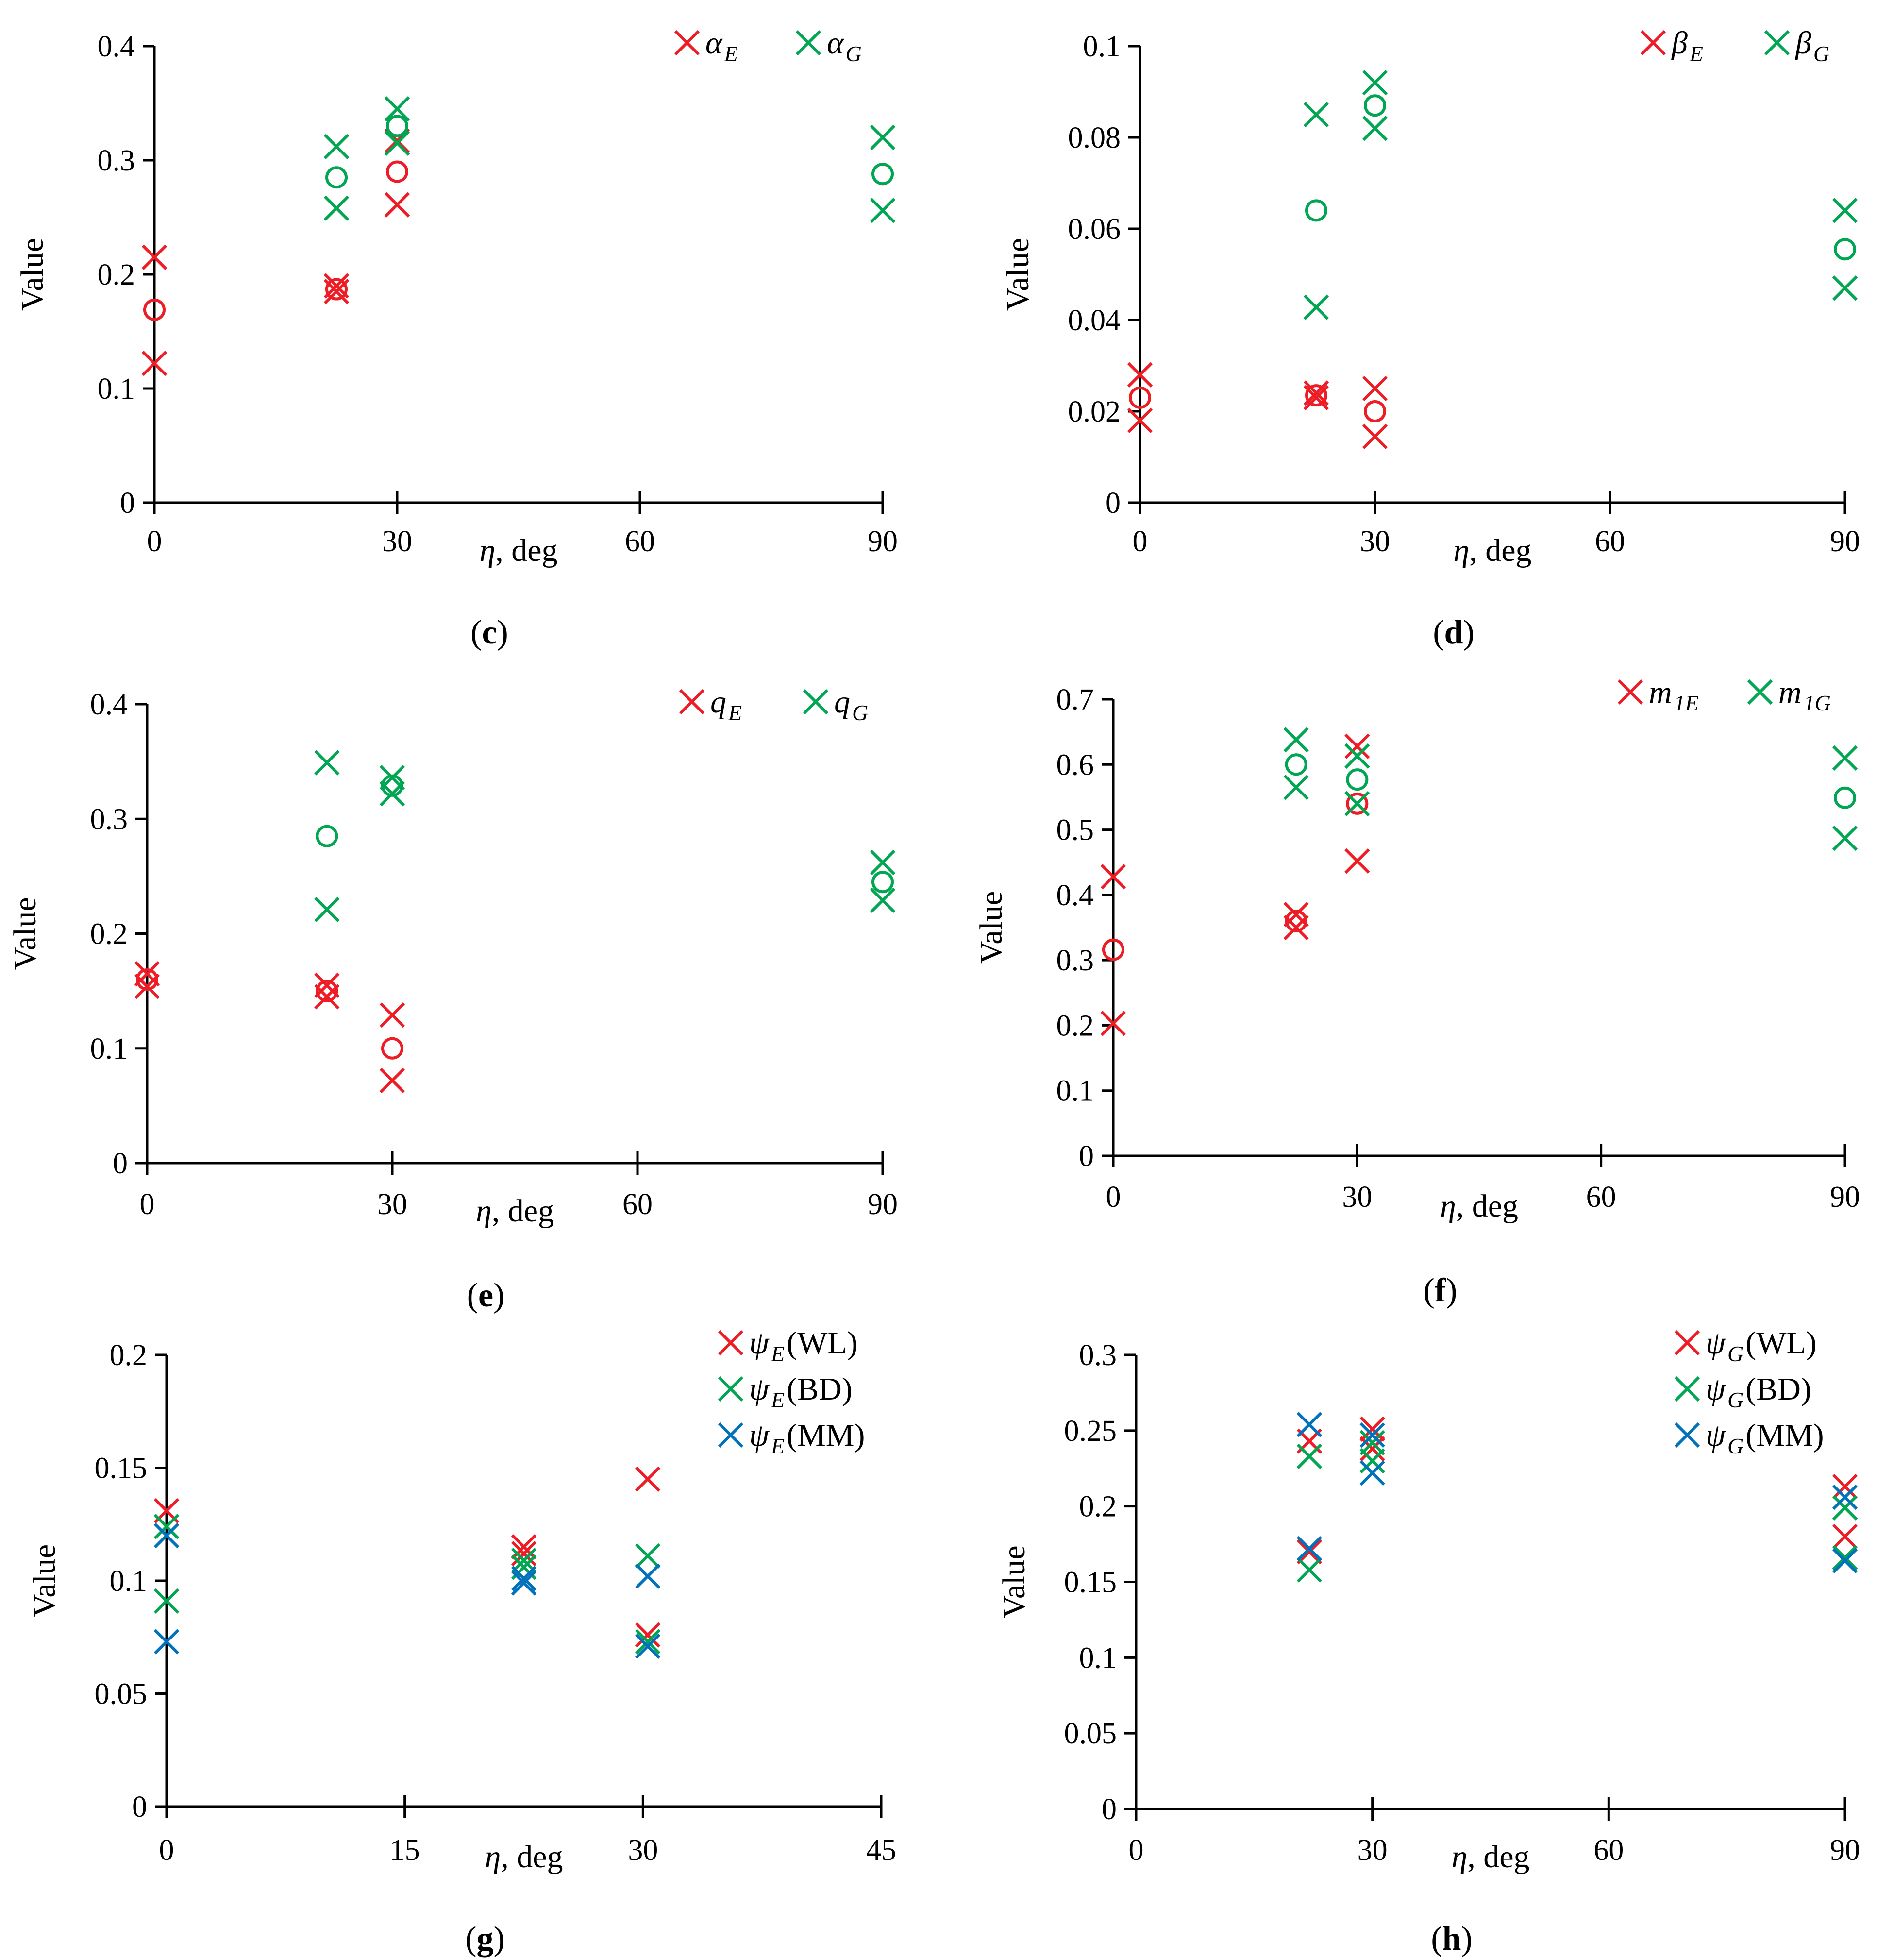 This screenshot has height=1960, width=1877. Describe the element at coordinates (1570, 789) in the screenshot. I see `series-m_1G` at that location.